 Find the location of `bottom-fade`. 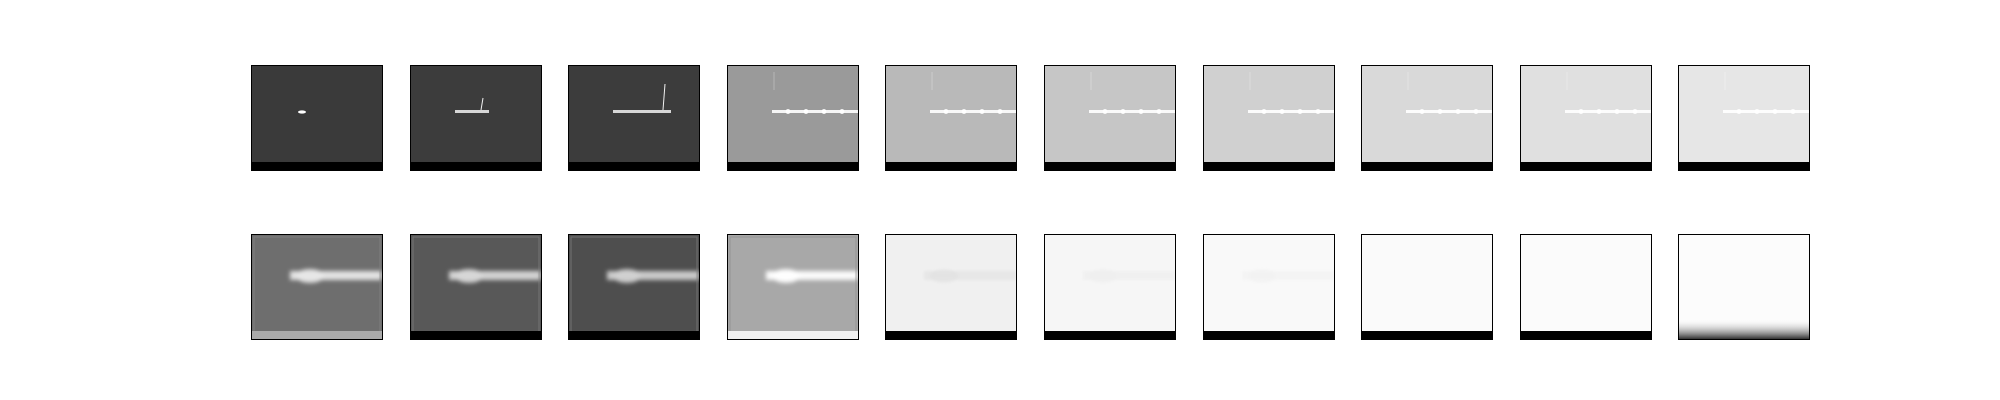

bottom-fade is located at coordinates (1744, 329).